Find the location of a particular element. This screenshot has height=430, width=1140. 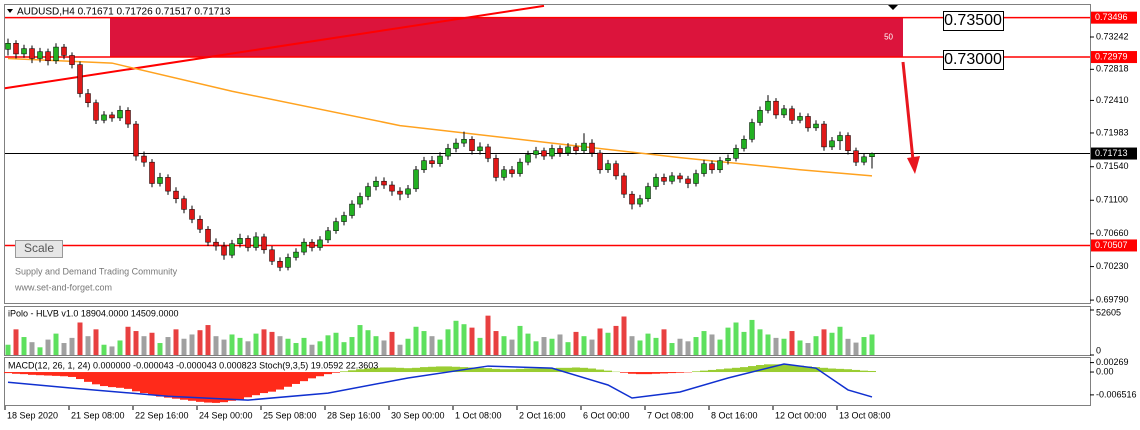

annotation: 0.73000 is located at coordinates (973, 59).